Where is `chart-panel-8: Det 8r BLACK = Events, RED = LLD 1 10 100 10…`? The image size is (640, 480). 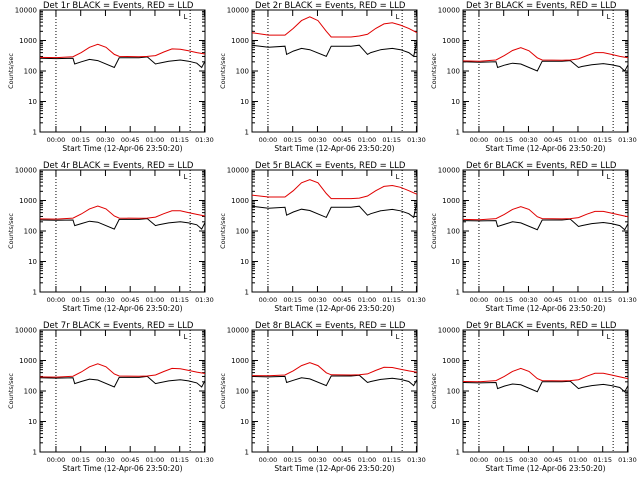 chart-panel-8: Det 8r BLACK = Events, RED = LLD 1 10 100 10… is located at coordinates (322, 397).